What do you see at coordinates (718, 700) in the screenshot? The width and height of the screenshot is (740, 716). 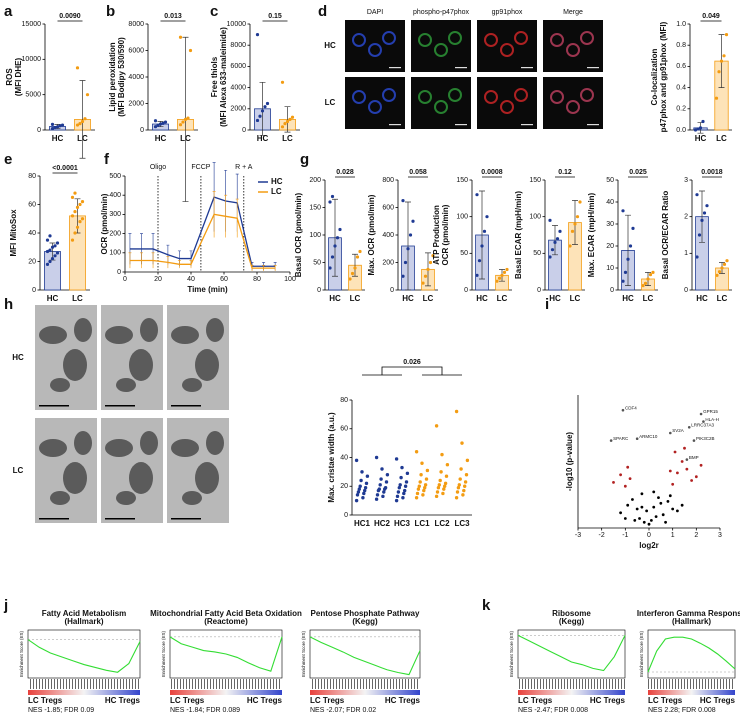 I see `right-label: HC Tregs` at bounding box center [718, 700].